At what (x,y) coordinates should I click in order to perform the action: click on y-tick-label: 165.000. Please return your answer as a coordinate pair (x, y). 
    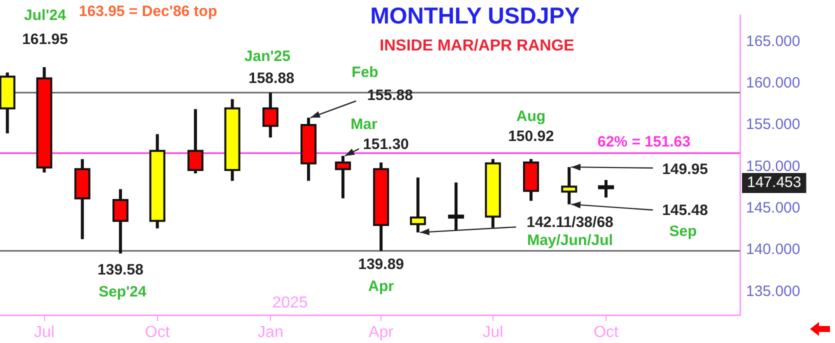
    Looking at the image, I should click on (773, 41).